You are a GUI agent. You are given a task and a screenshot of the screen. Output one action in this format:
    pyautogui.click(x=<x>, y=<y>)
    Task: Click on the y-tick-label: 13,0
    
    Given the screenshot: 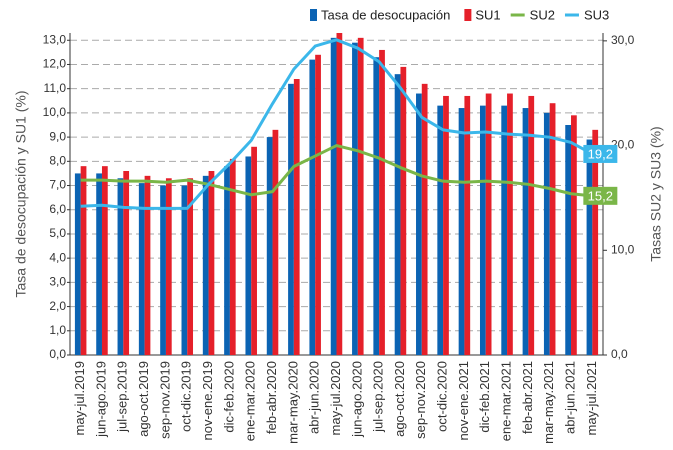 What is the action you would take?
    pyautogui.click(x=55, y=39)
    